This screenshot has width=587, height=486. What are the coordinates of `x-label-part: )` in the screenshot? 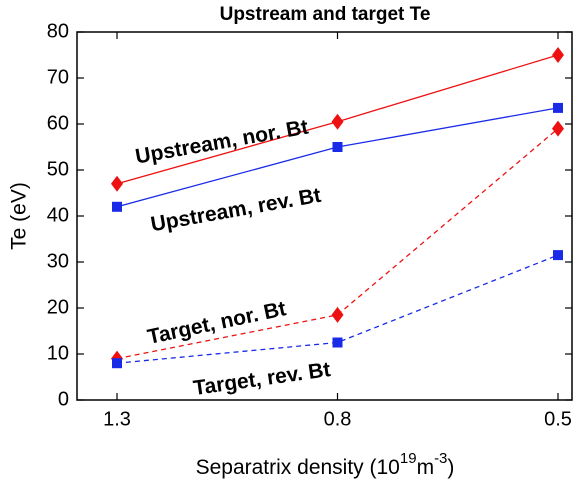 It's located at (450, 467).